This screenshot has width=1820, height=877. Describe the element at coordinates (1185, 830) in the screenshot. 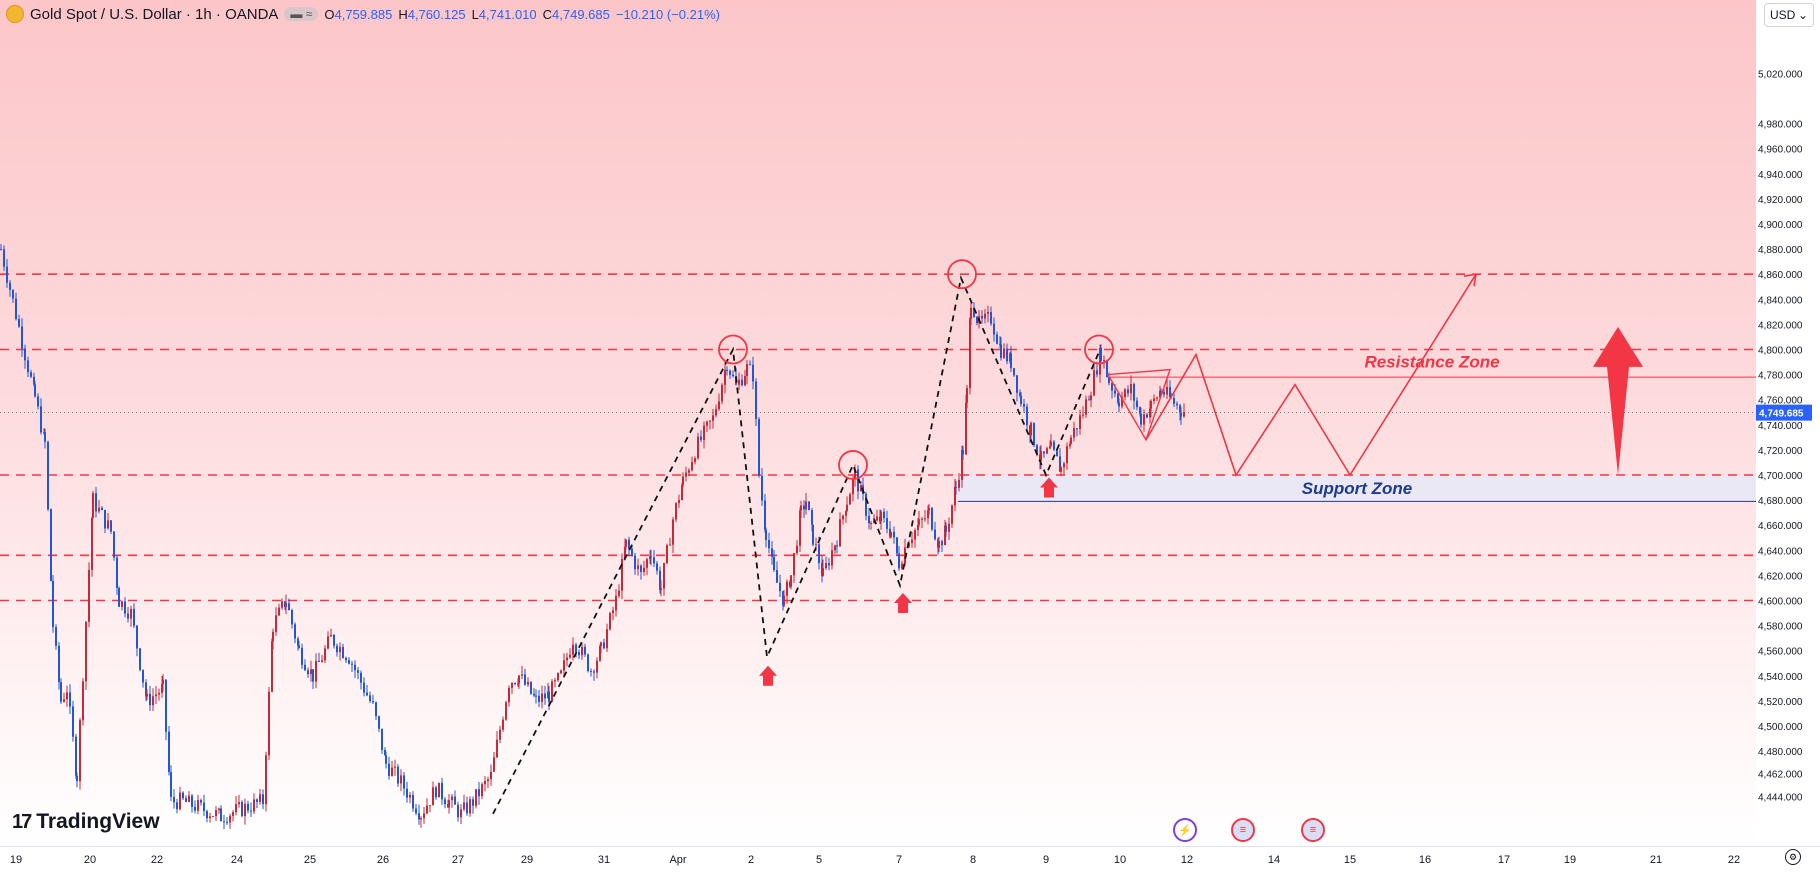

I see `lightning-icon: ⚡` at that location.